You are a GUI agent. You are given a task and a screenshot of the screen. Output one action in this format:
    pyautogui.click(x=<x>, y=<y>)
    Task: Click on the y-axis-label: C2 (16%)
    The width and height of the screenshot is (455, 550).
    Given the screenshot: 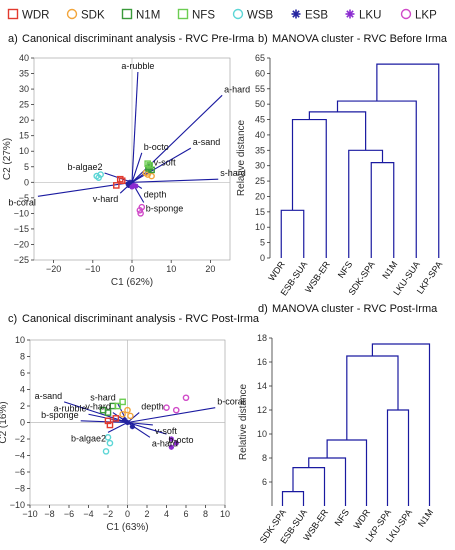 What is the action you would take?
    pyautogui.click(x=4, y=422)
    